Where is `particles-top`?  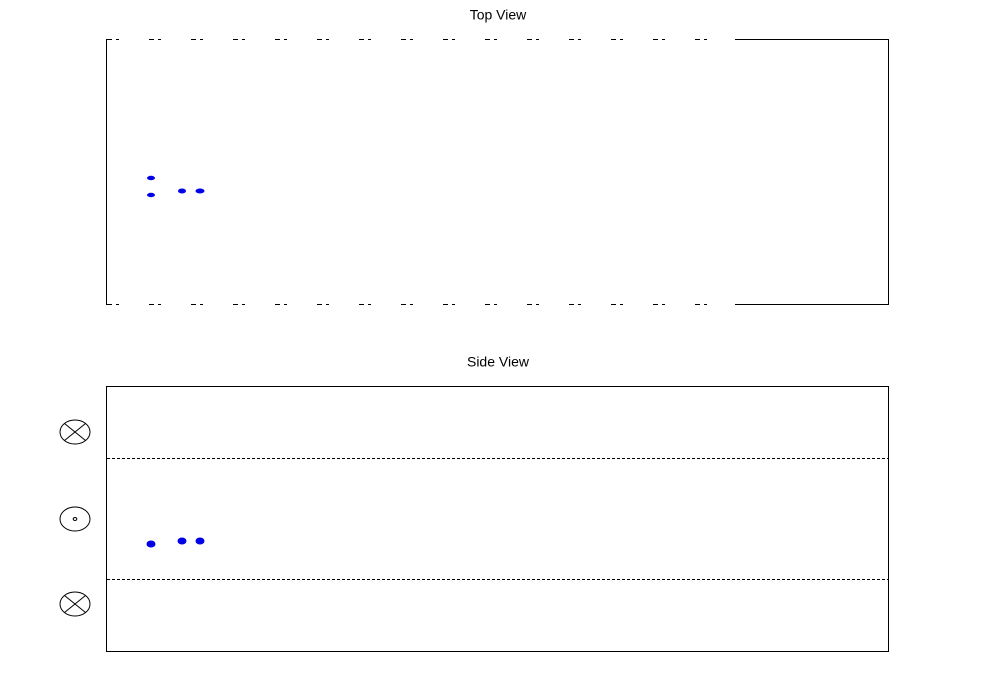
particles-top is located at coordinates (176, 186).